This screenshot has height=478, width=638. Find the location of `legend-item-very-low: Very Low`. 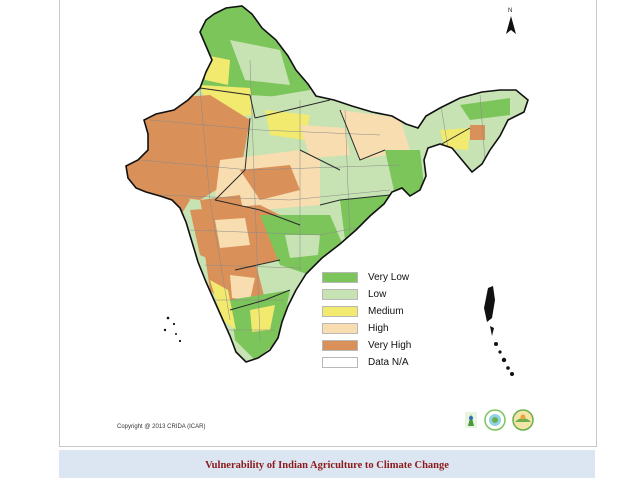

legend-item-very-low: Very Low is located at coordinates (392, 278).